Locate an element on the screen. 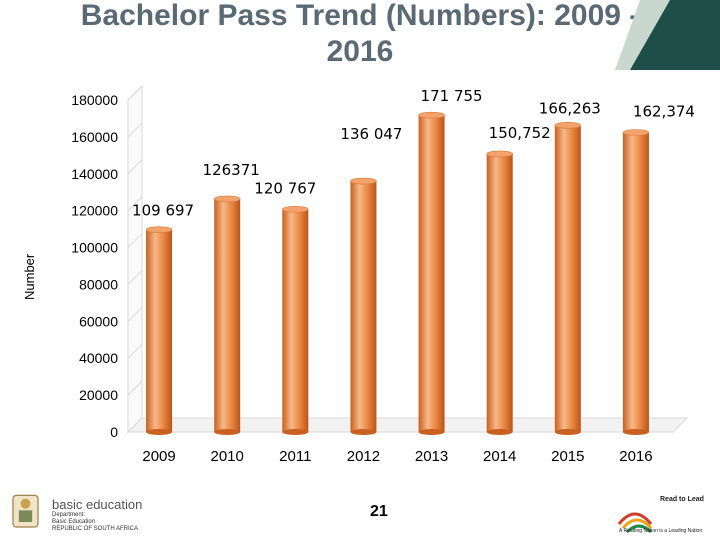  floor is located at coordinates (407, 425).